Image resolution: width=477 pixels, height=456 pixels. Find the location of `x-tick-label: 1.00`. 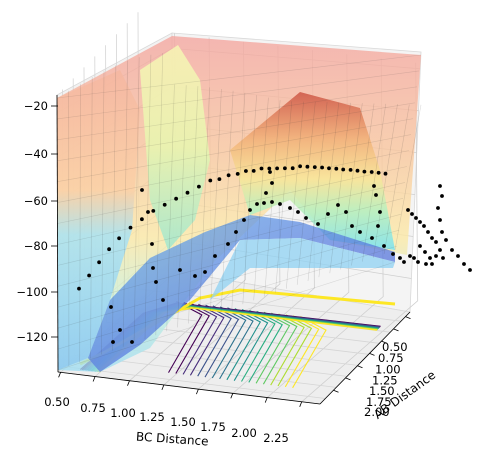

x-tick-label: 1.00 is located at coordinates (123, 413).